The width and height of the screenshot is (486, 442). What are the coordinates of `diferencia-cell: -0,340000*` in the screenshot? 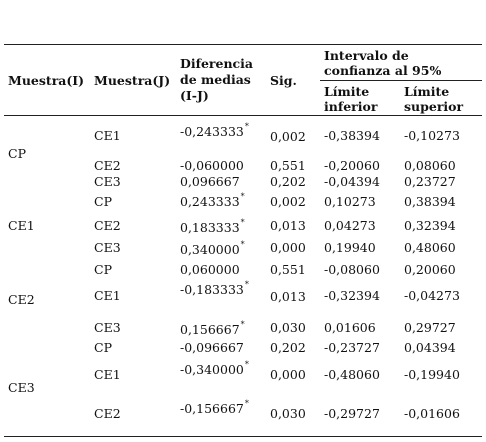 It's located at (214, 369).